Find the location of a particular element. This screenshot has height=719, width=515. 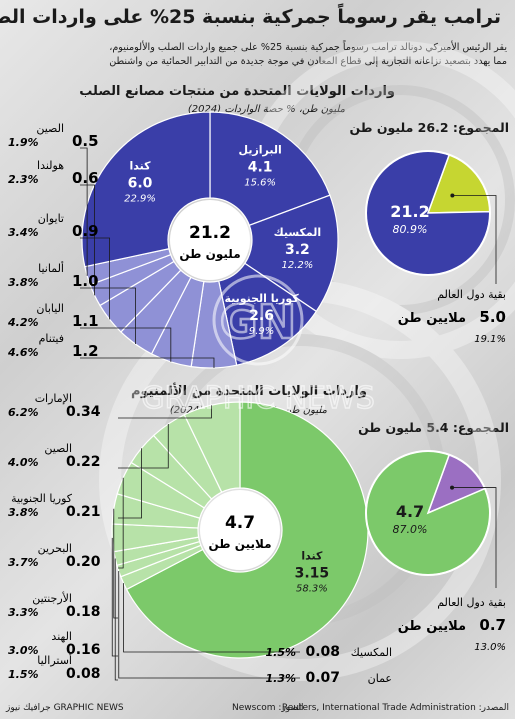

watermark-logo: GN is located at coordinates (258, 320).